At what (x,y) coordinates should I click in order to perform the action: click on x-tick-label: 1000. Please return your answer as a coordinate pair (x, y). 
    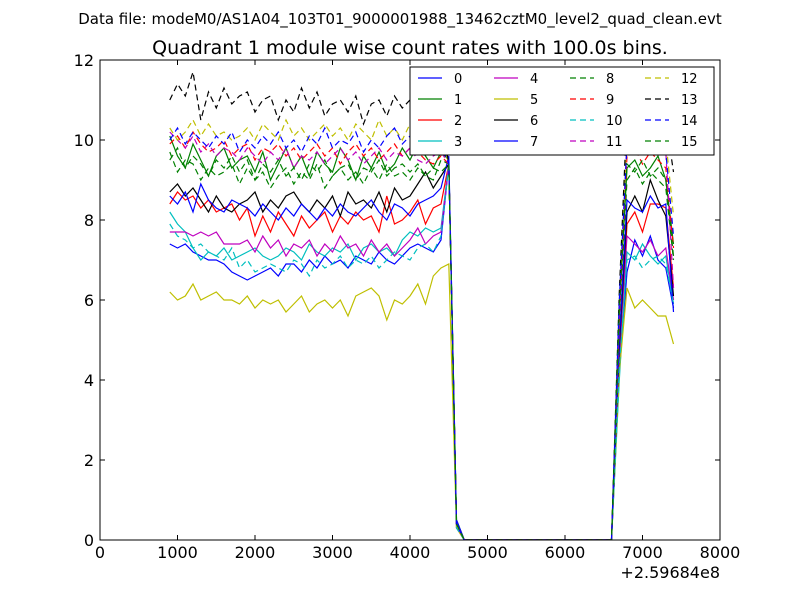
    Looking at the image, I should click on (177, 552).